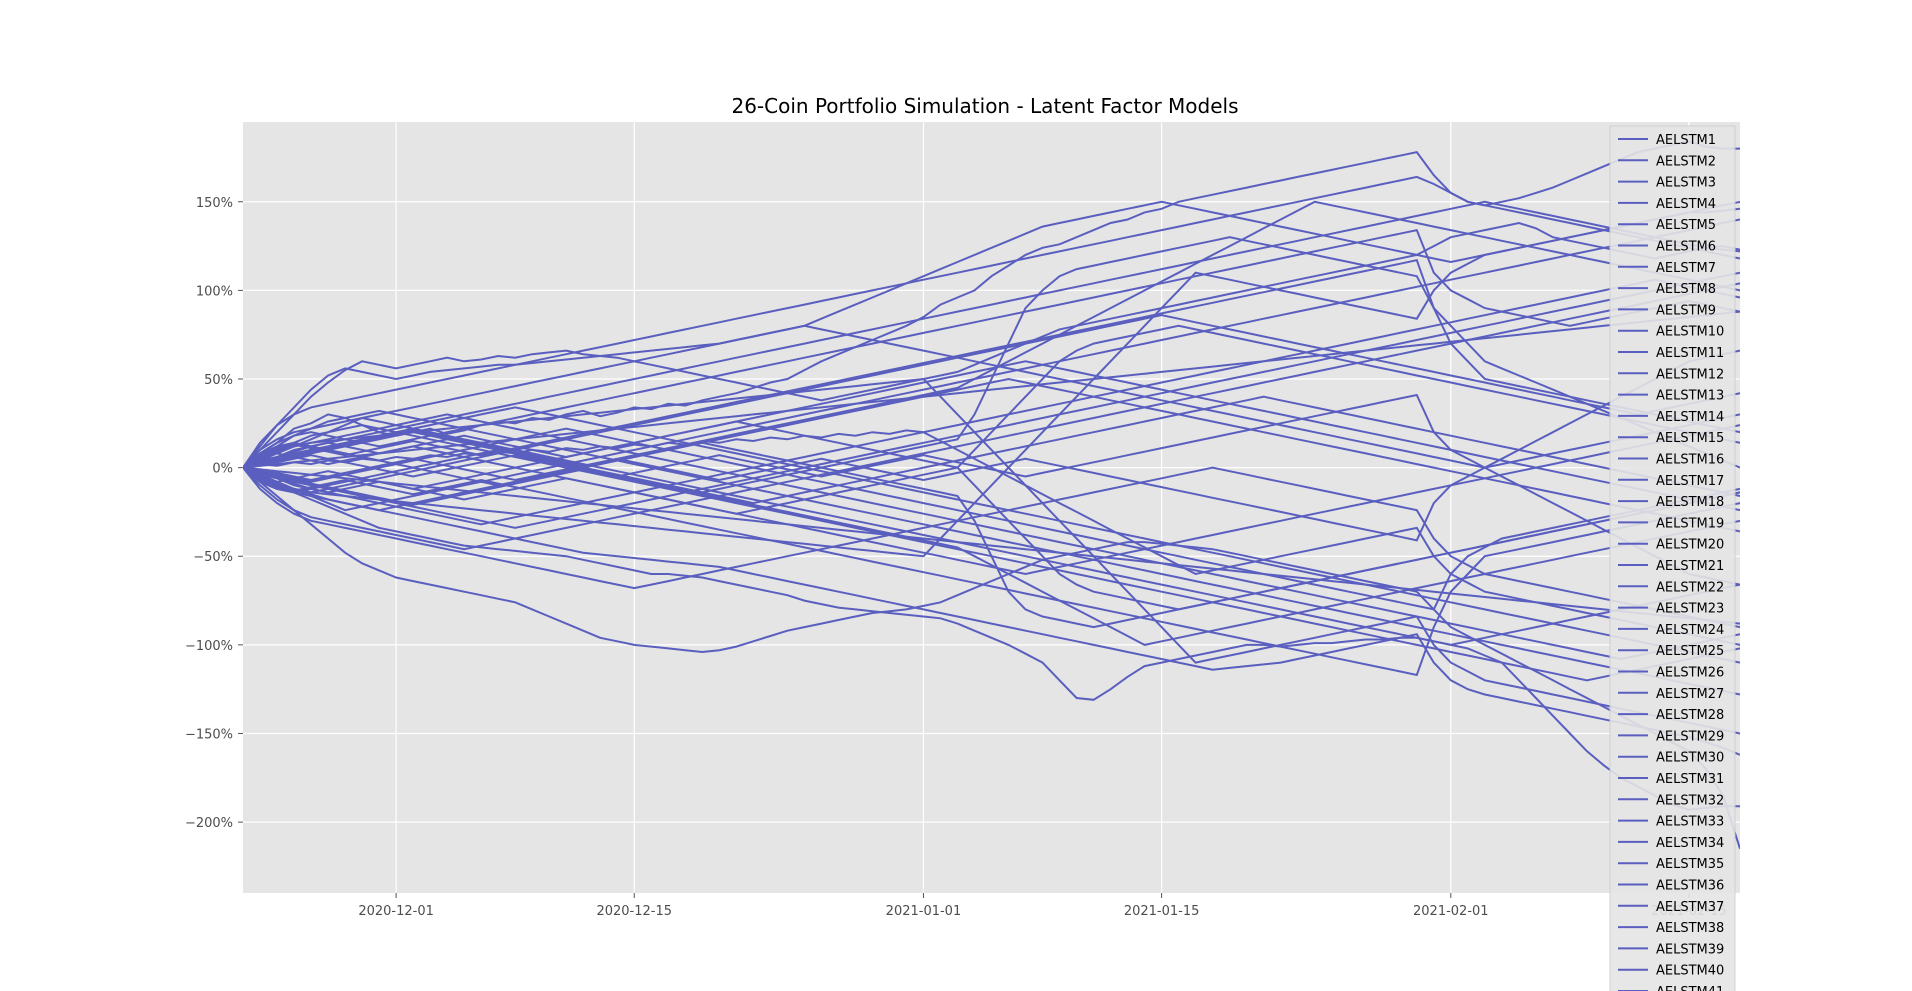 This screenshot has height=991, width=1912. I want to click on y-tick-label: 50%, so click(218, 380).